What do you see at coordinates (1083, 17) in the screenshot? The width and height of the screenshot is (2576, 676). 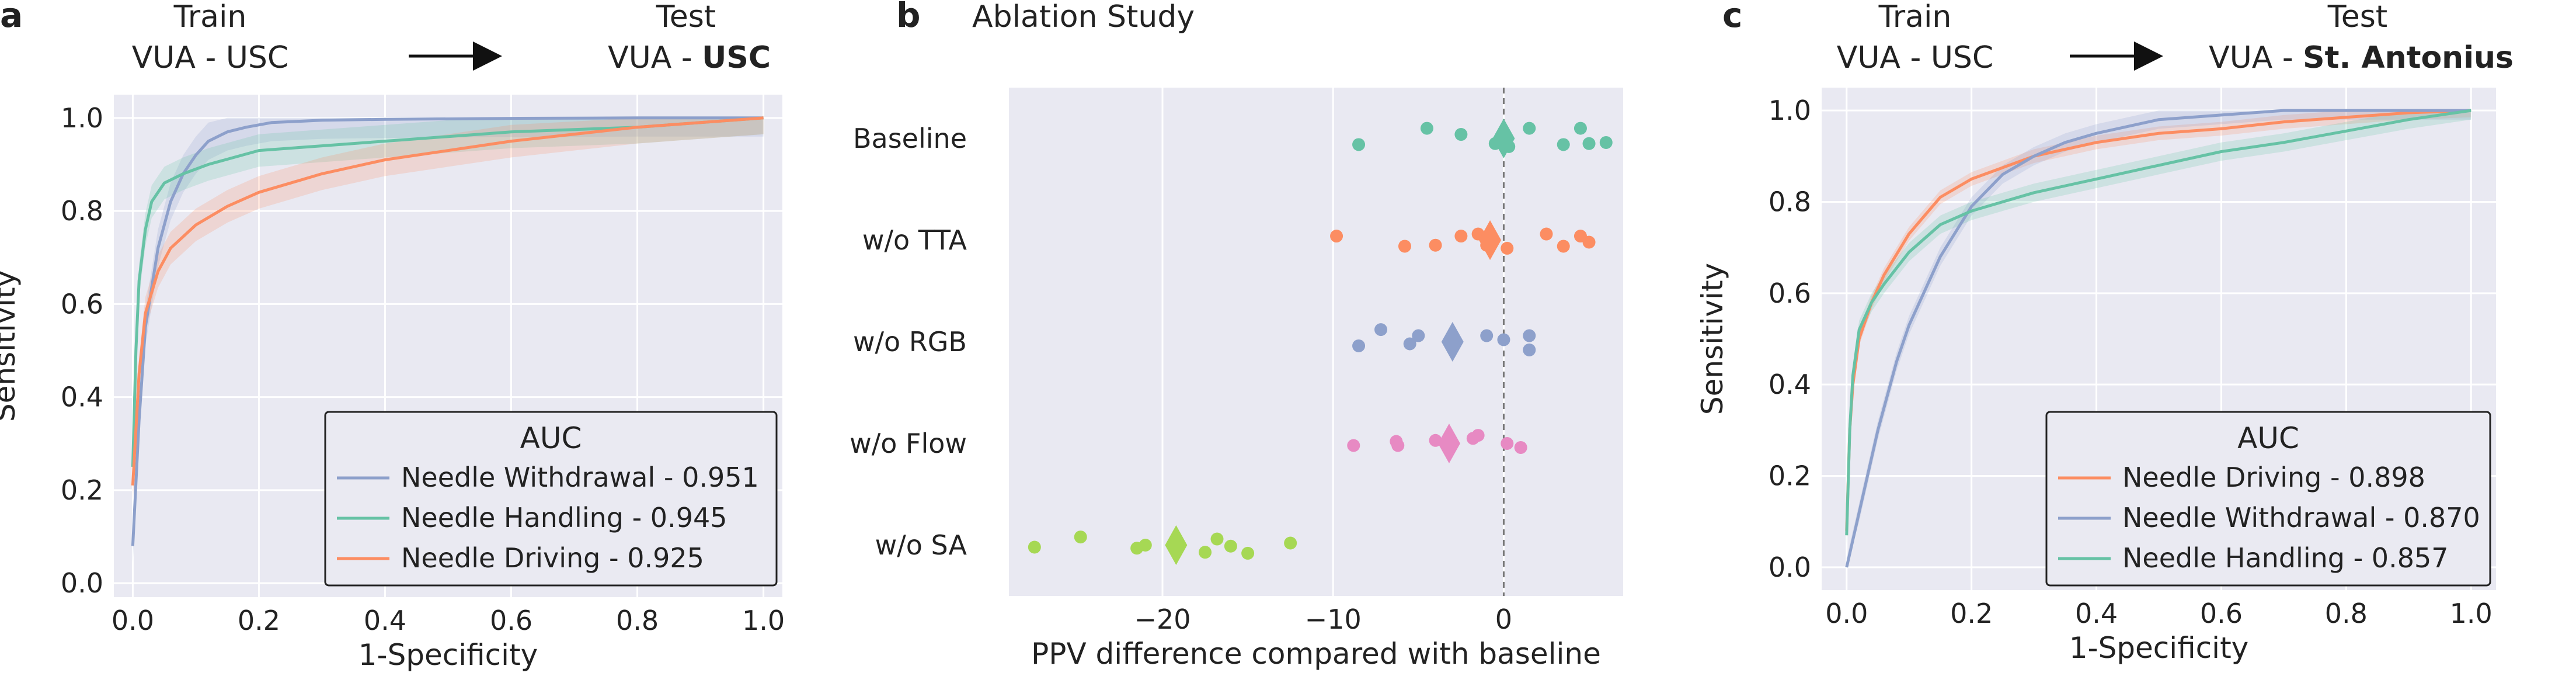 I see `panel-b-title: Ablation Study` at bounding box center [1083, 17].